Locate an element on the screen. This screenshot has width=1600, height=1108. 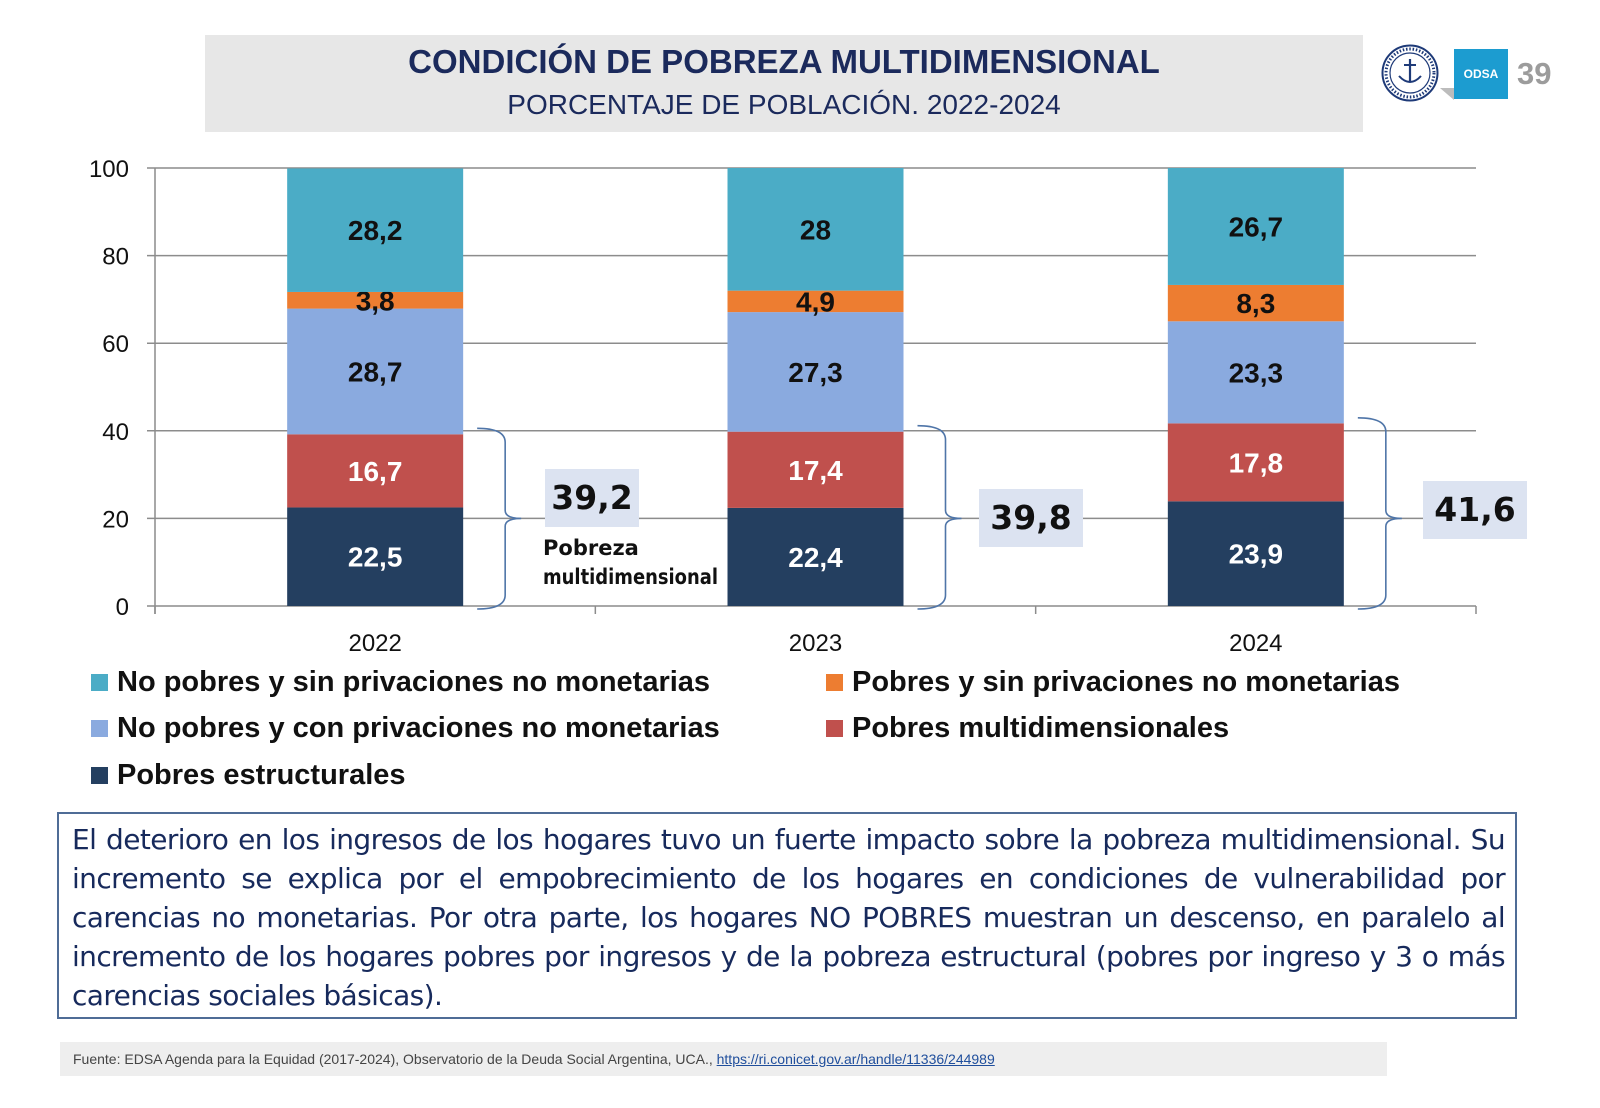
chart-title: CONDICIÓN DE POBREZA MULTIDIMENSIONAL is located at coordinates (784, 61).